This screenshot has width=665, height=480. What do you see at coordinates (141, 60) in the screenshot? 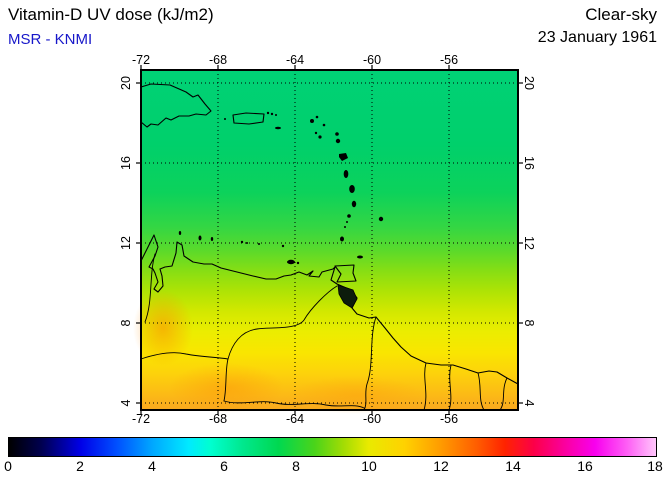
I see `lon-tick-top: -72` at bounding box center [141, 60].